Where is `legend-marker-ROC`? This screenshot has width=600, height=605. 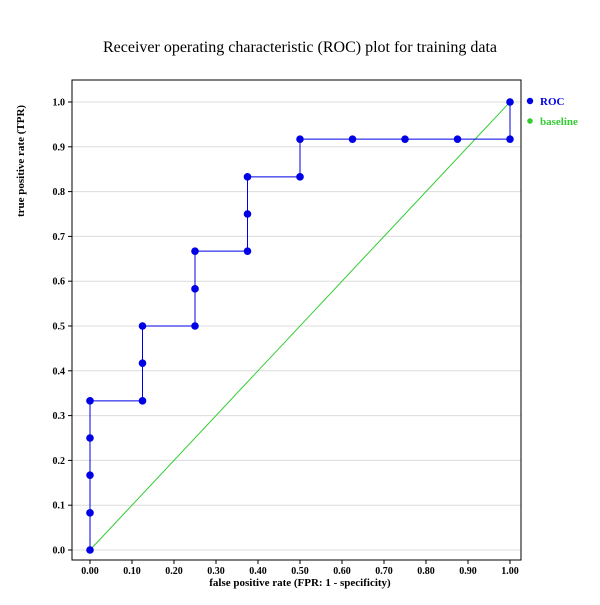 legend-marker-ROC is located at coordinates (530, 101).